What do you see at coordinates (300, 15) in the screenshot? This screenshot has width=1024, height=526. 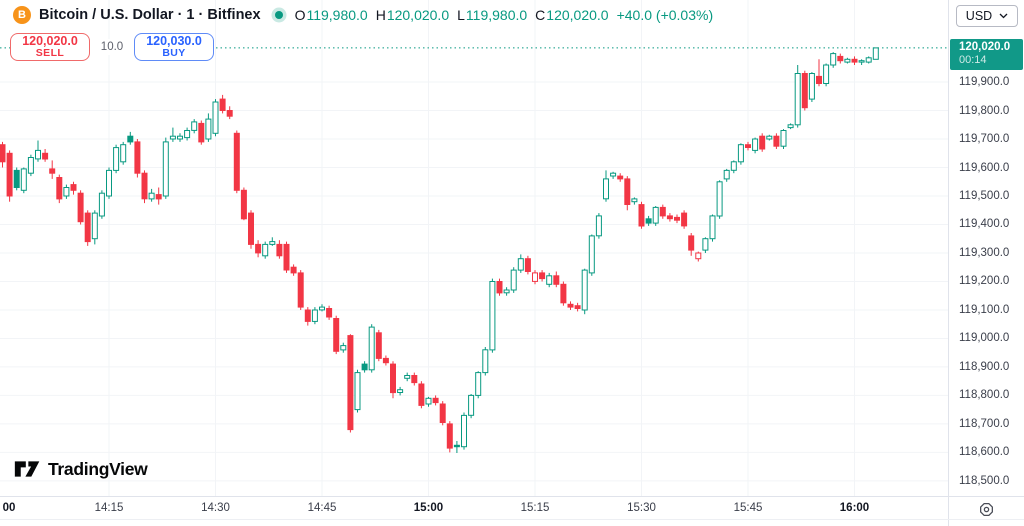 I see `open-label: O` at bounding box center [300, 15].